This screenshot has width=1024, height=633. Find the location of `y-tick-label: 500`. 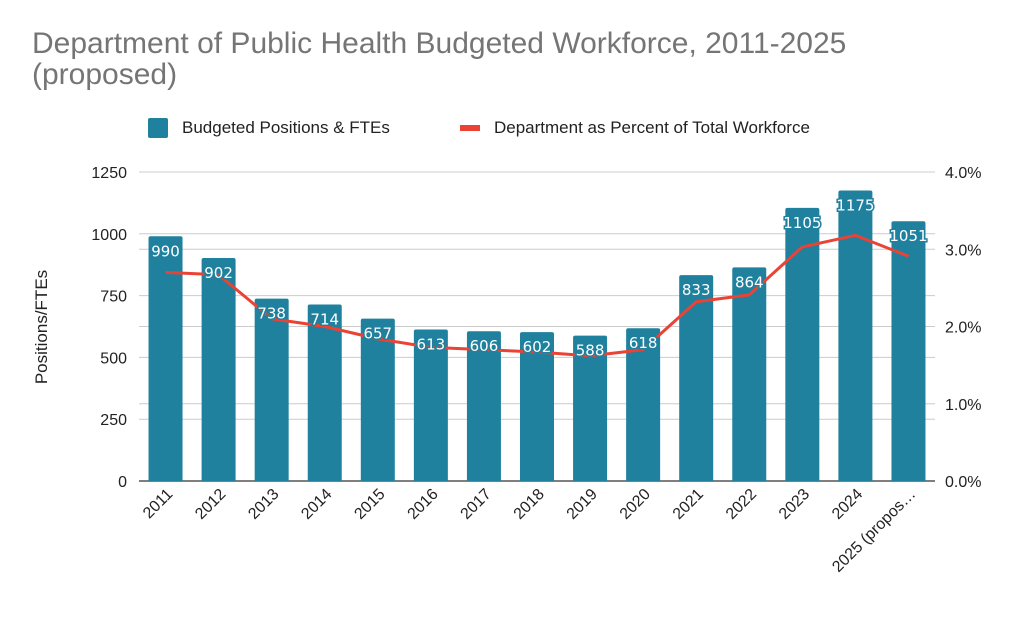

y-tick-label: 500 is located at coordinates (113, 358).